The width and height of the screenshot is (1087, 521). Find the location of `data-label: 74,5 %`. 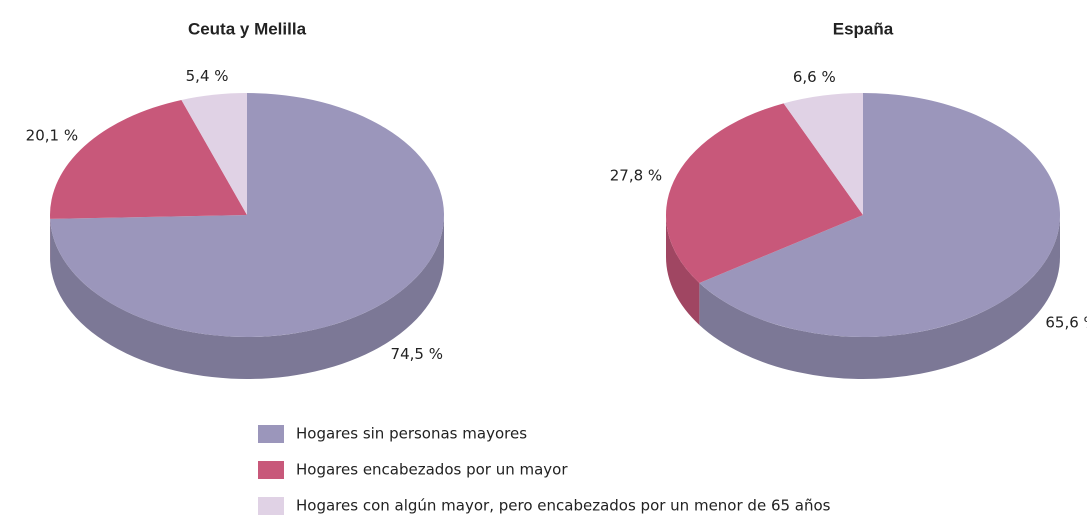

data-label: 74,5 % is located at coordinates (417, 354).